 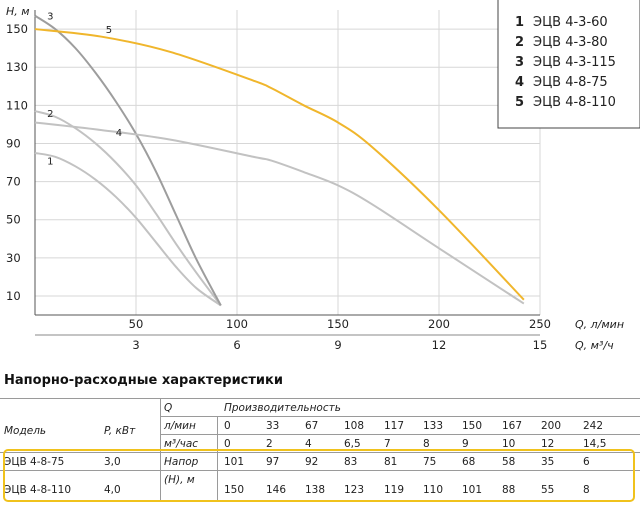 What do you see at coordinates (181, 462) in the screenshot?
I see `head-label-line1: Напор` at bounding box center [181, 462].